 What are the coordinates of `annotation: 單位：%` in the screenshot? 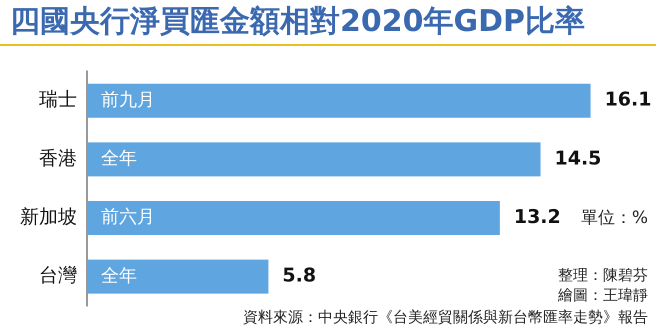 It's located at (614, 218).